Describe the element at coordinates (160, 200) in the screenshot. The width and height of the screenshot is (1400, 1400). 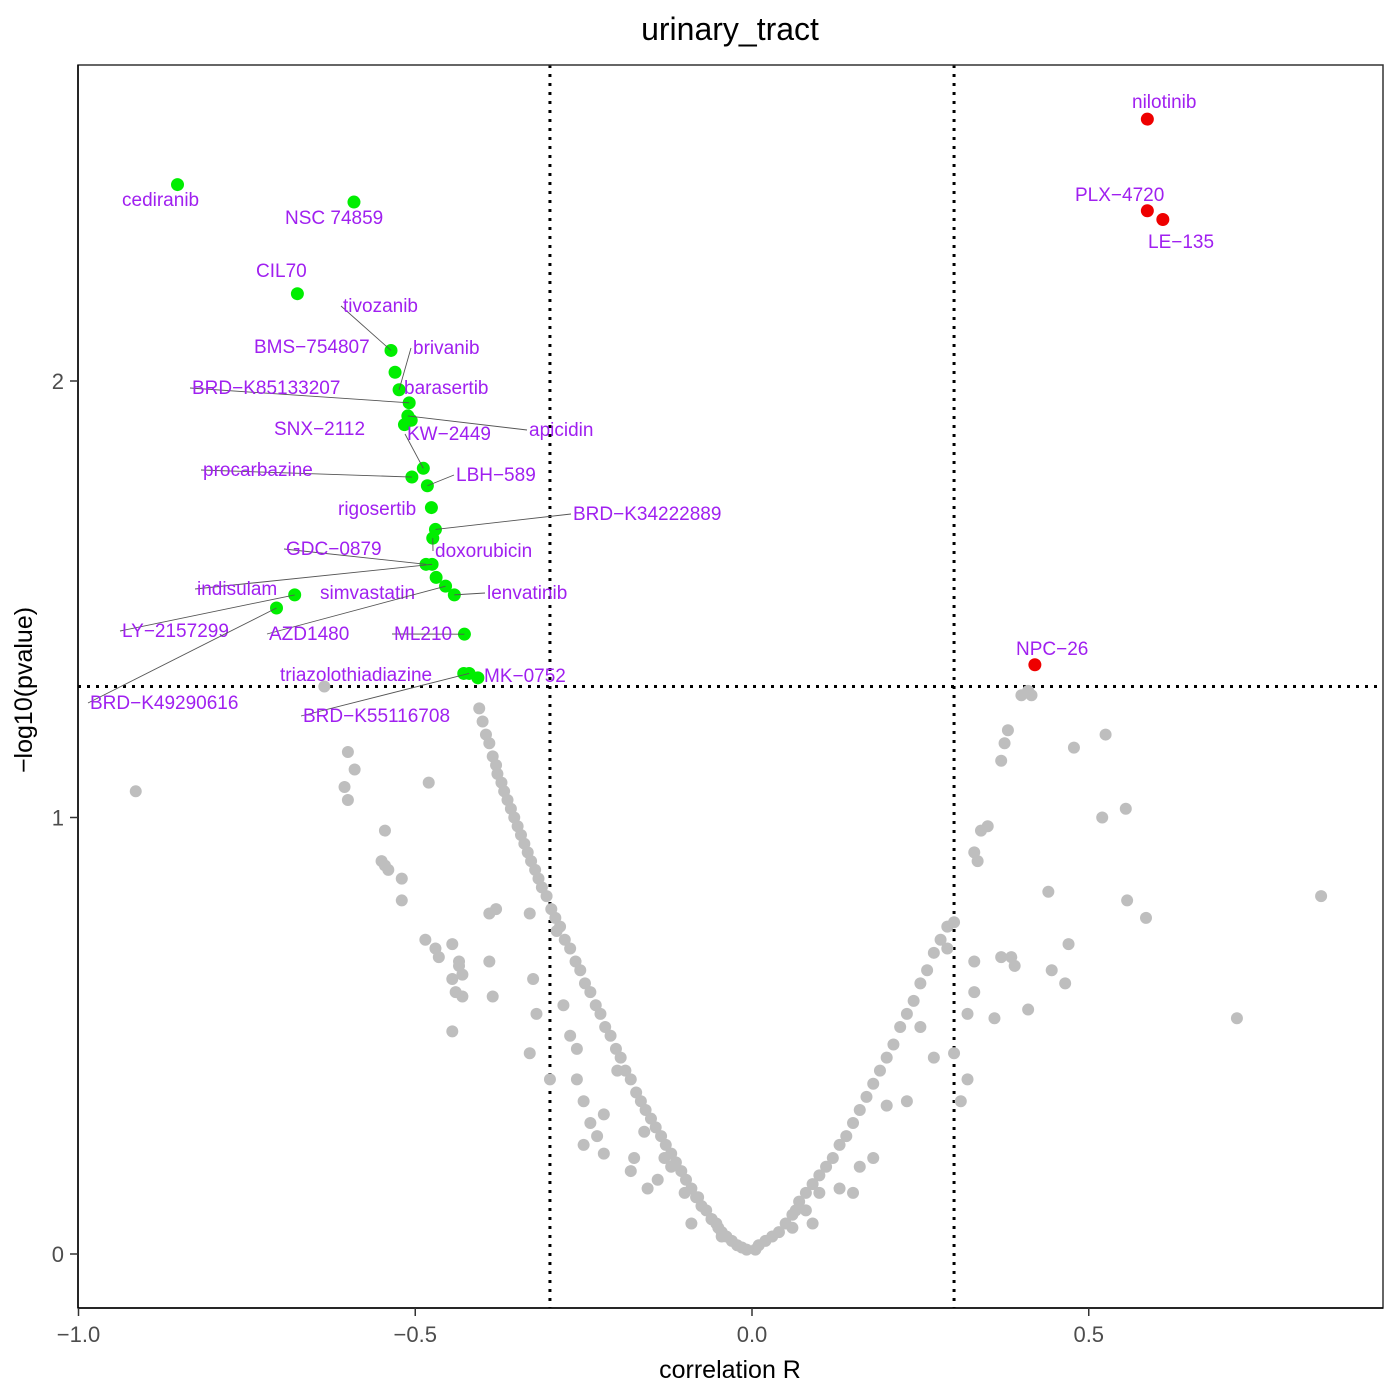
I see `point-label-cediranib: cediranib` at that location.